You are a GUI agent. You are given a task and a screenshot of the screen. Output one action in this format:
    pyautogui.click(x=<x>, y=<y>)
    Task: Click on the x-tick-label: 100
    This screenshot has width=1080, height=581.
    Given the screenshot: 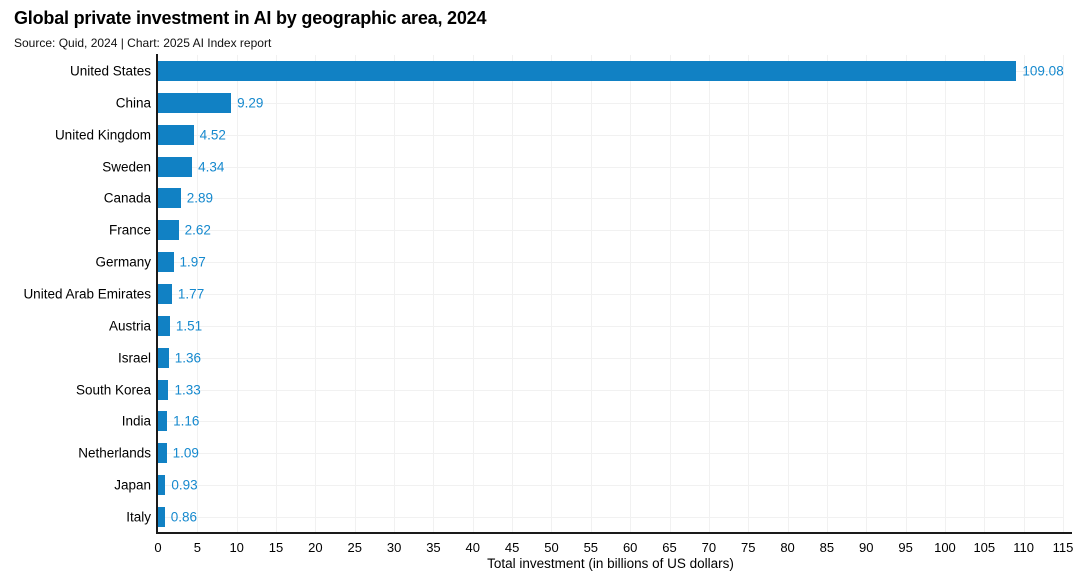 What is the action you would take?
    pyautogui.click(x=945, y=547)
    